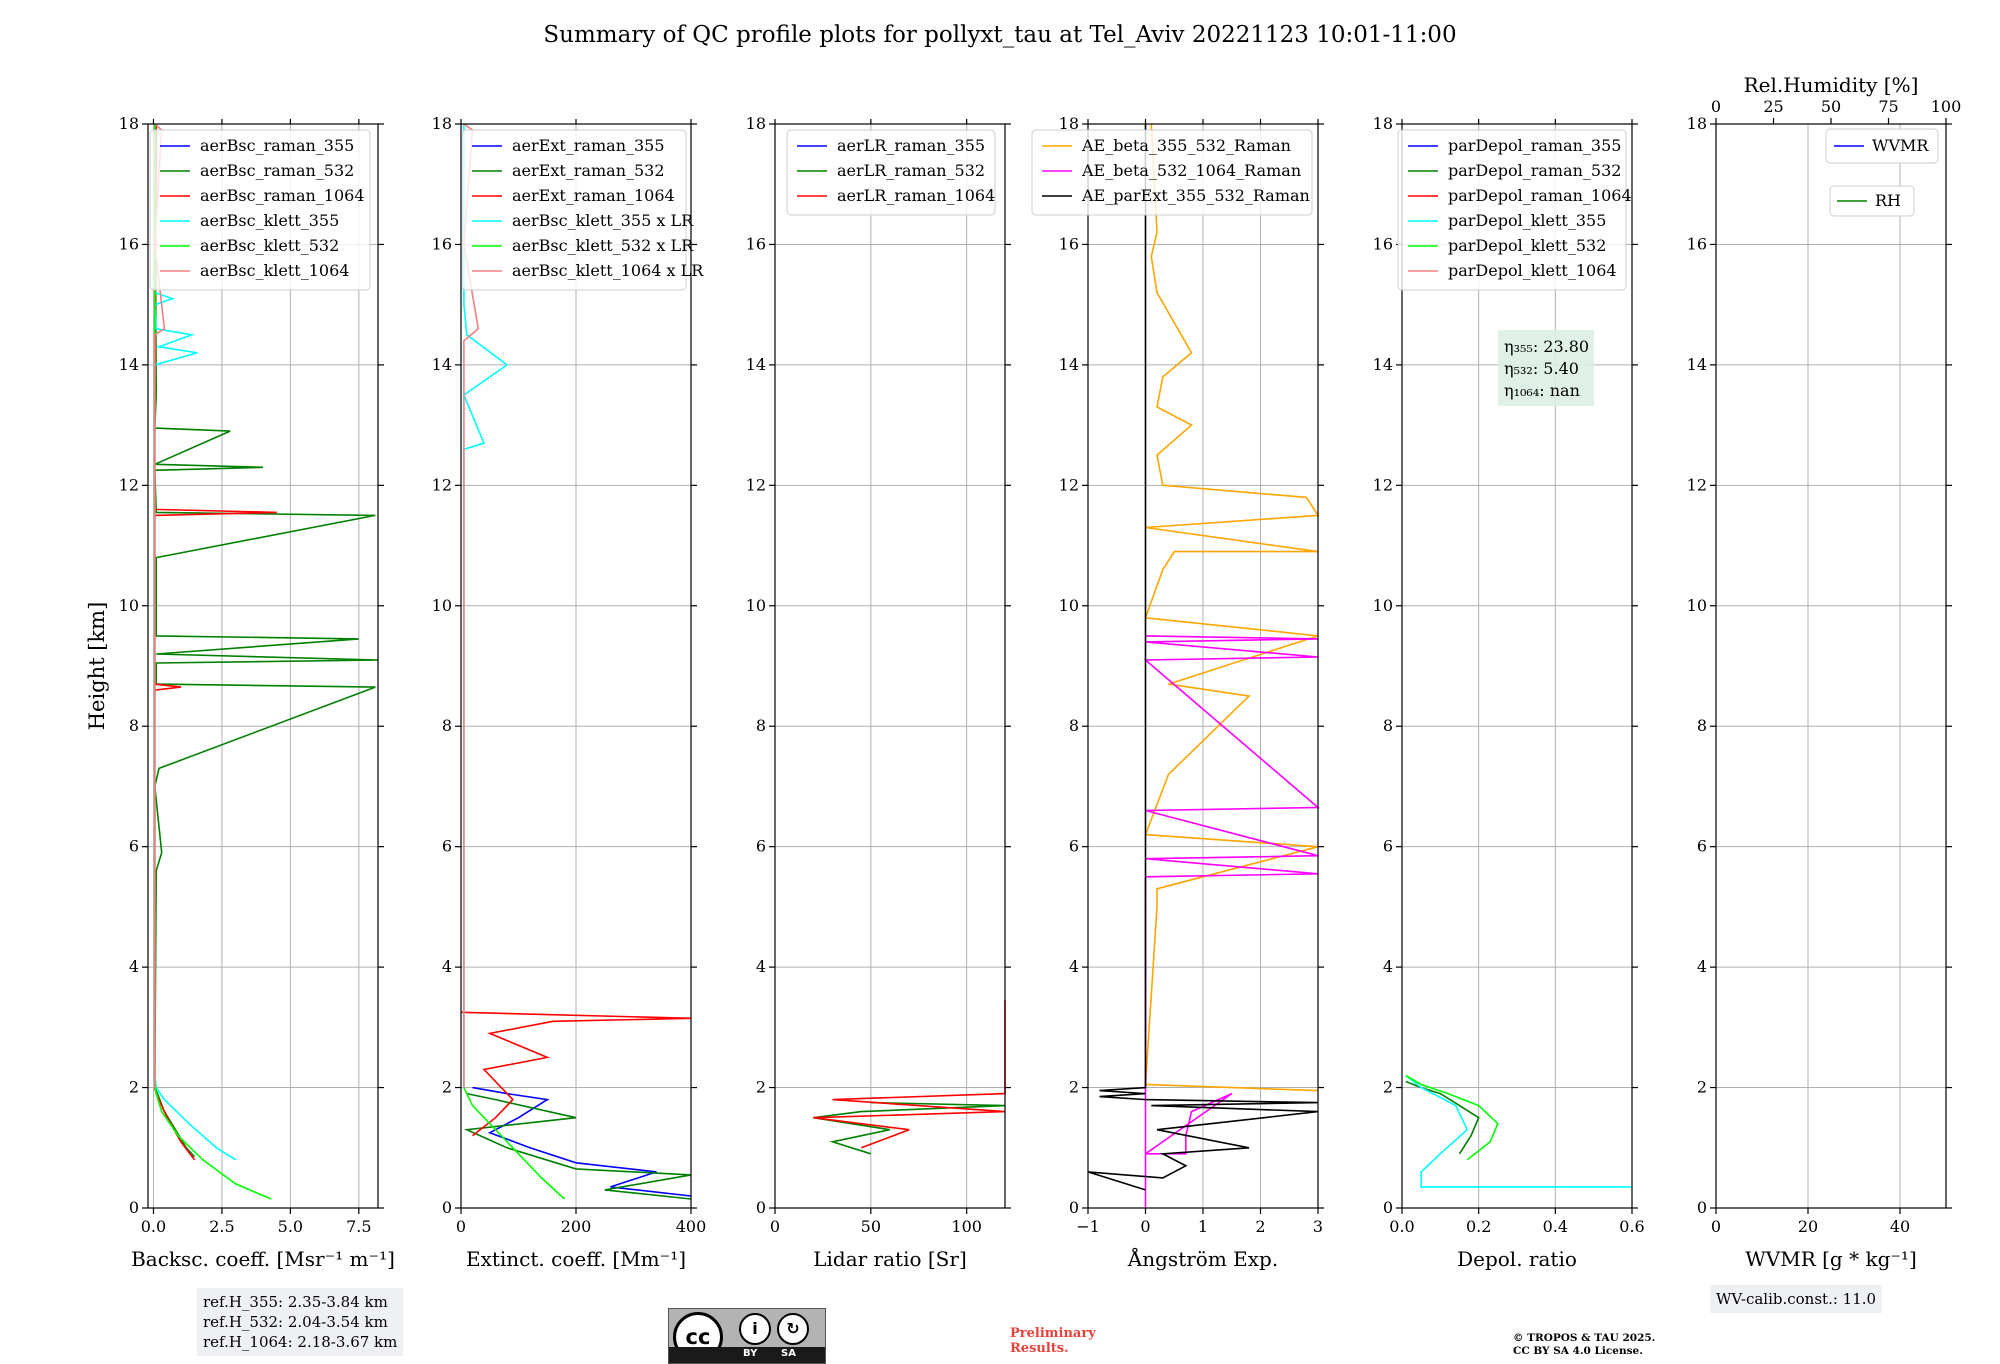 This screenshot has height=1364, width=2000. What do you see at coordinates (1540, 195) in the screenshot?
I see `legend-label: parDepol_raman_1064` at bounding box center [1540, 195].